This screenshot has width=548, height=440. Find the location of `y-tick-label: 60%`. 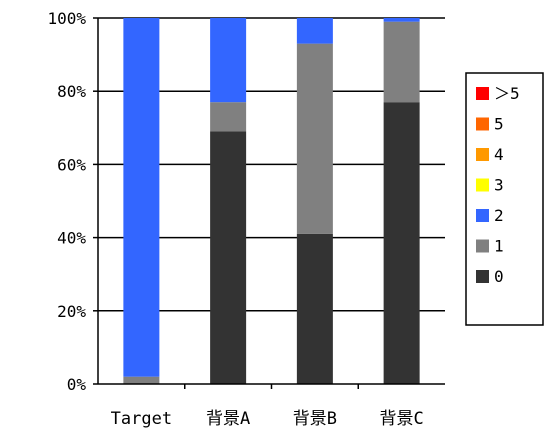

y-tick-label: 60% is located at coordinates (71, 164).